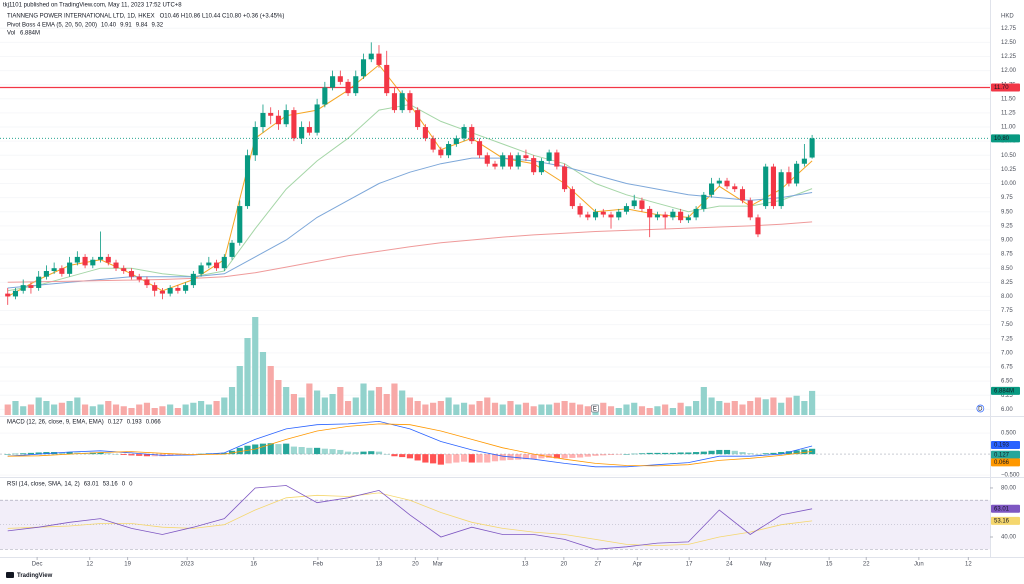 This screenshot has height=584, width=1024. What do you see at coordinates (1008, 99) in the screenshot?
I see `y-tick-label: 11.50` at bounding box center [1008, 99].